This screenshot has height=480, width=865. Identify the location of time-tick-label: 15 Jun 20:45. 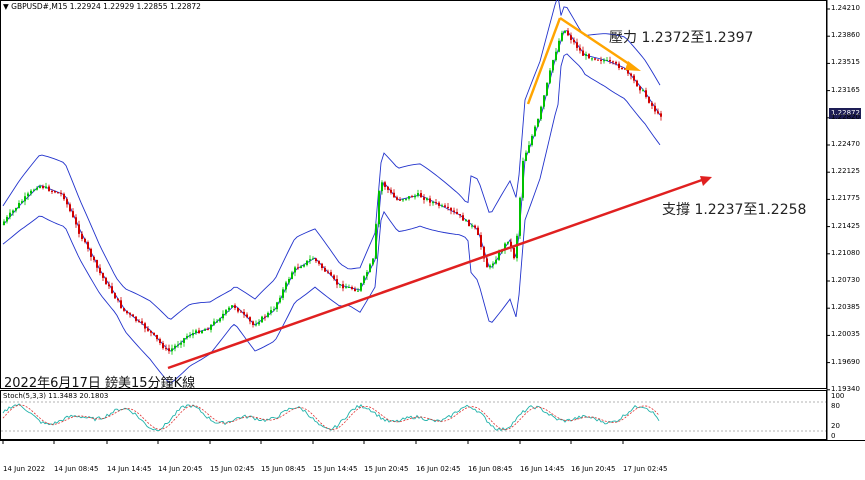
(386, 469).